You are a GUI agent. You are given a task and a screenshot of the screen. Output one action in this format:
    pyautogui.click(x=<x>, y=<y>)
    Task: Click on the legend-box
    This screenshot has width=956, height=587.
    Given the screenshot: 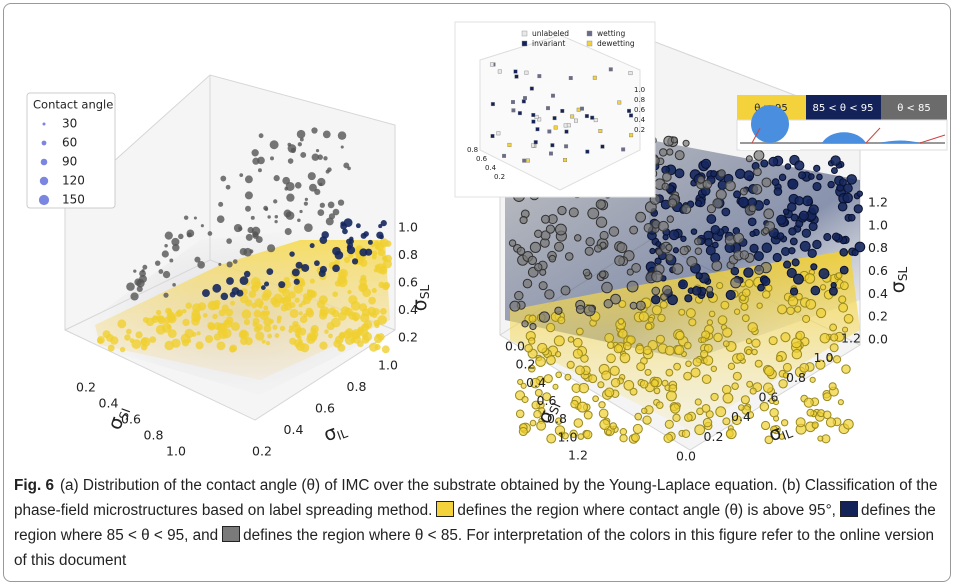 What is the action you would take?
    pyautogui.click(x=71, y=150)
    